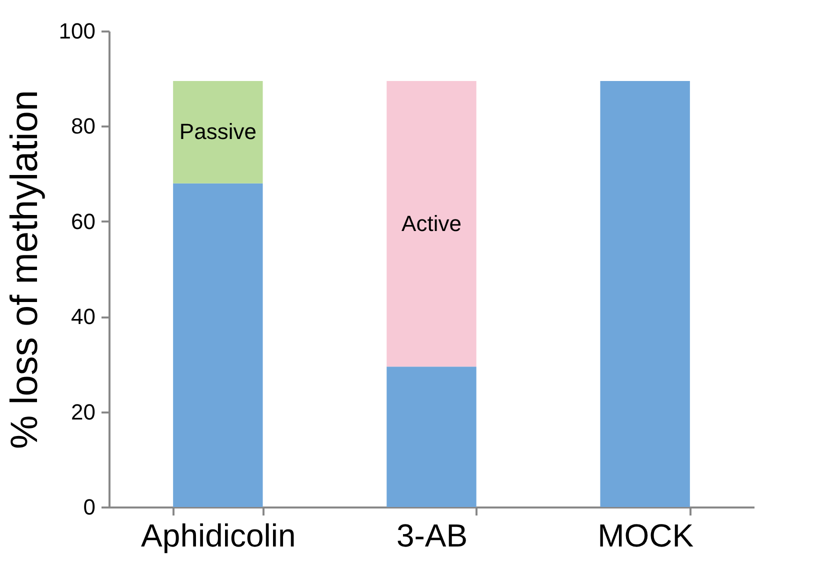 This screenshot has width=826, height=561. What do you see at coordinates (83, 126) in the screenshot?
I see `y-tick-label: 80` at bounding box center [83, 126].